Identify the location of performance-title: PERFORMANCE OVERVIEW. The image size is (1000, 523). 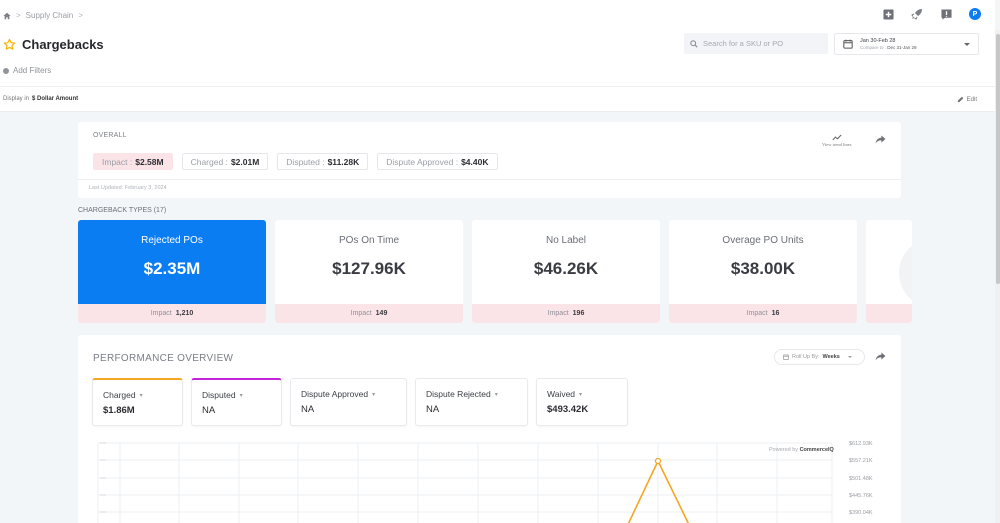
(163, 358).